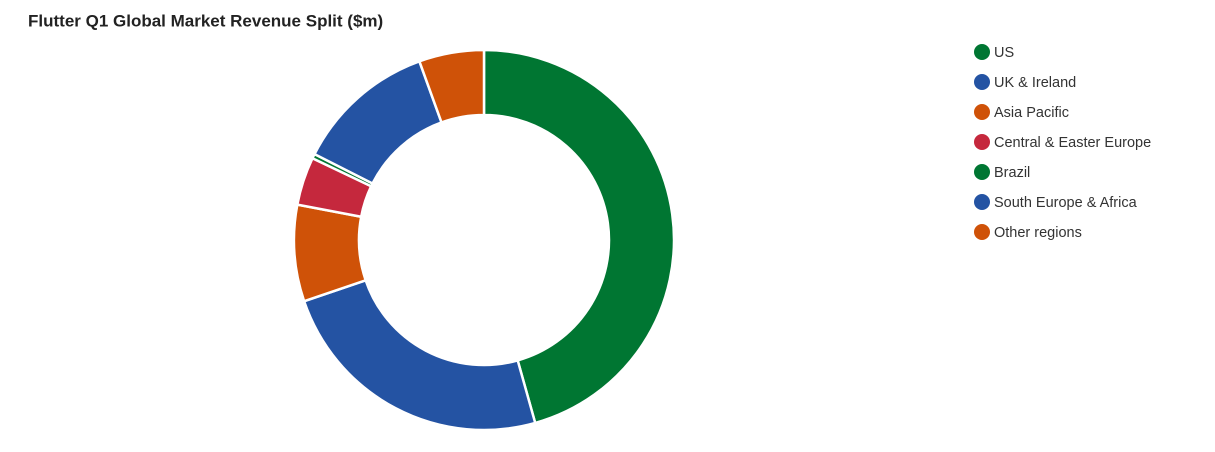 The width and height of the screenshot is (1215, 452). What do you see at coordinates (1004, 53) in the screenshot?
I see `legend-label: US` at bounding box center [1004, 53].